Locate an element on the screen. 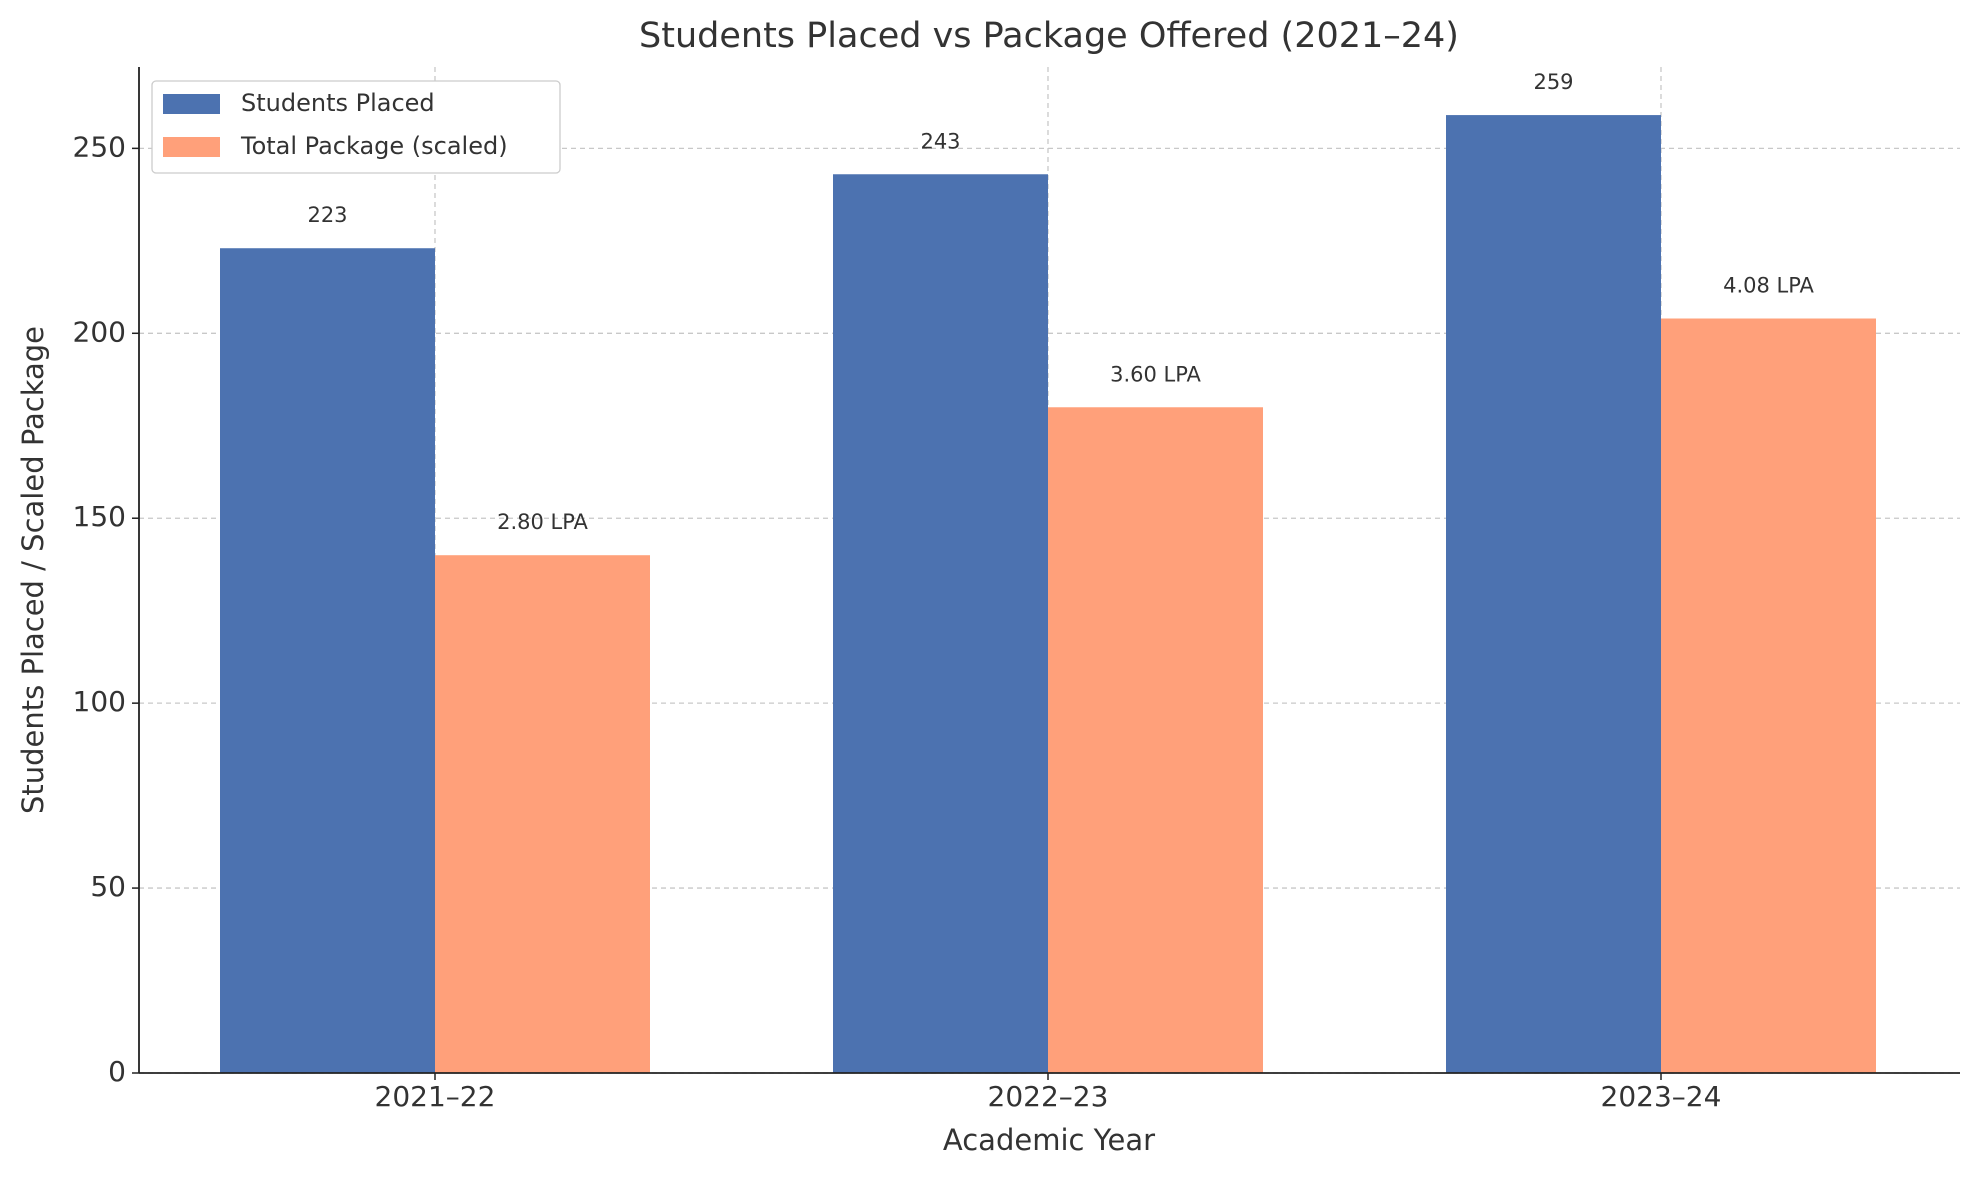 The width and height of the screenshot is (1979, 1180). y-tick-label: 50 is located at coordinates (108, 886).